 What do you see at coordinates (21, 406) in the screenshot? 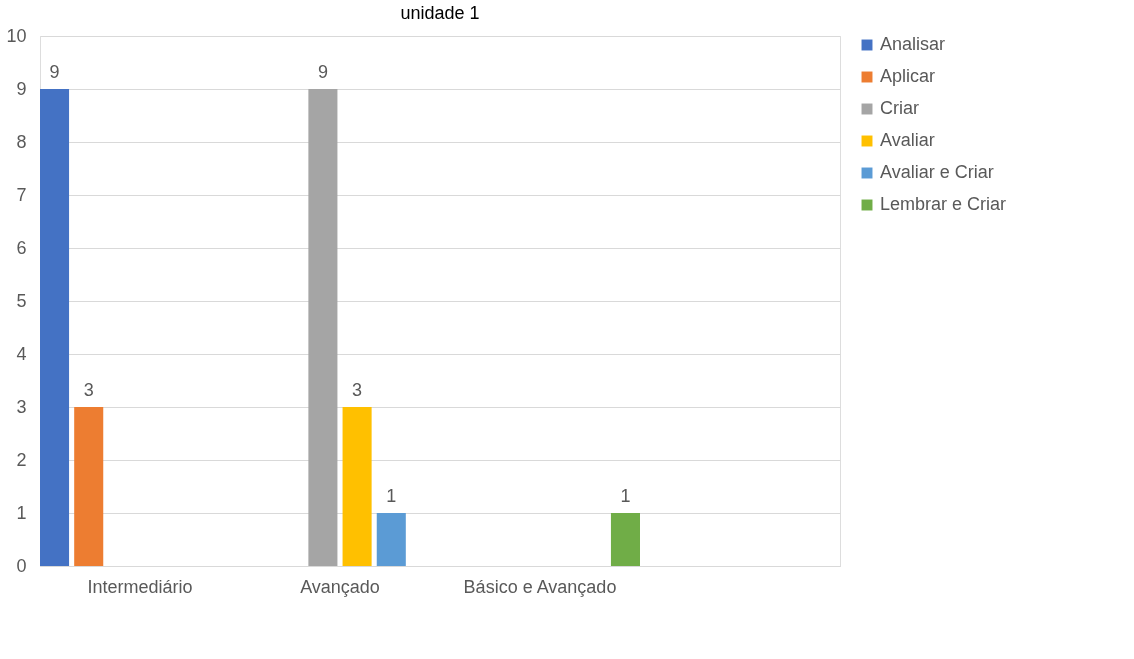
I see `y-tick-label: 3` at bounding box center [21, 406].